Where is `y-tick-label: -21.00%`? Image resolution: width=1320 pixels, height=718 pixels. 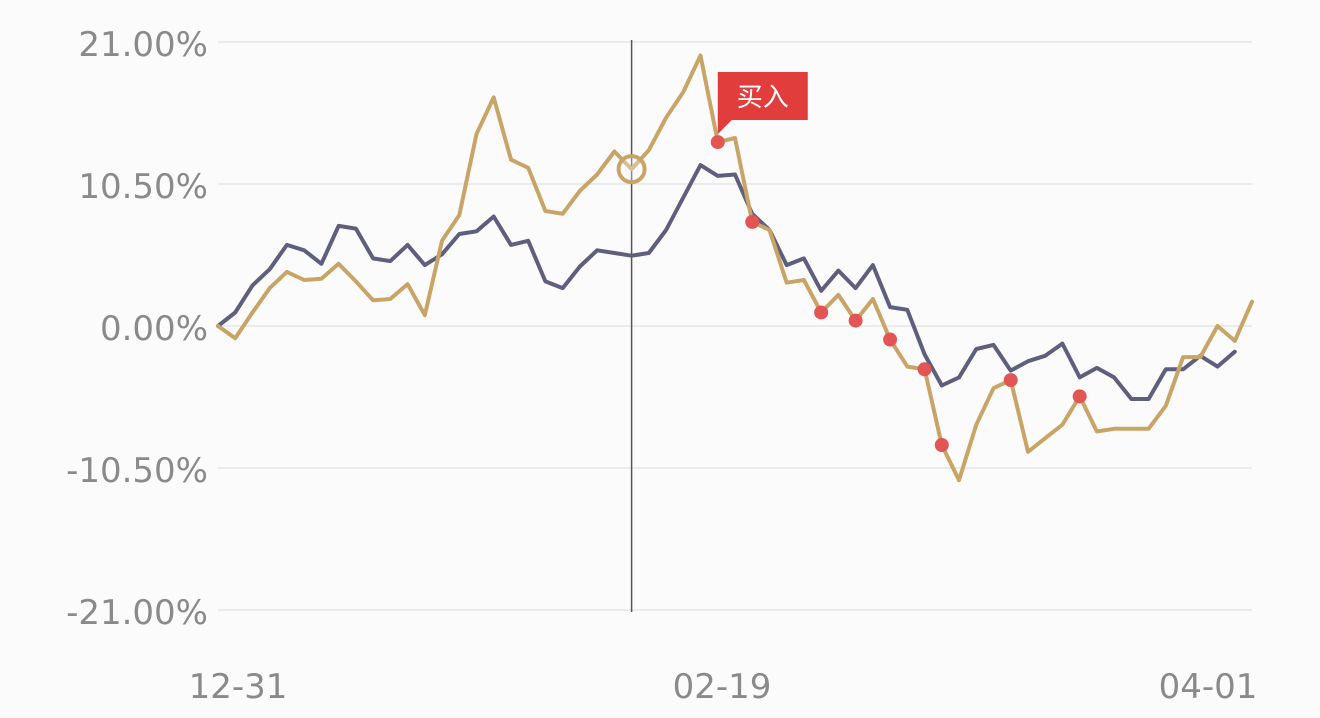
y-tick-label: -21.00% is located at coordinates (137, 613).